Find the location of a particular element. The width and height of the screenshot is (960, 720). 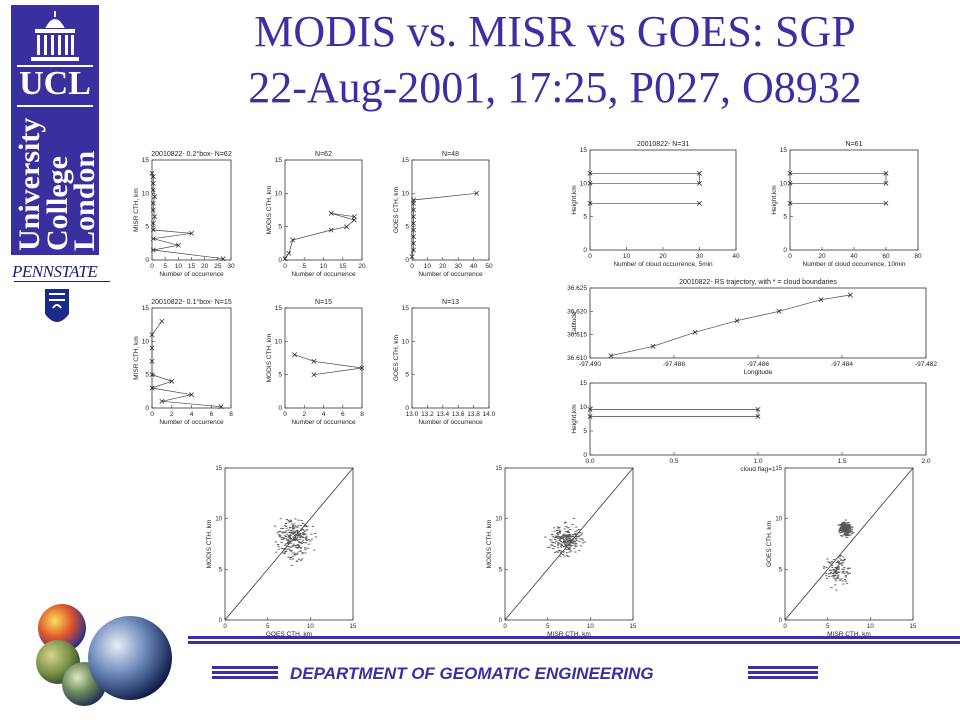

chart9-ytick-label: 0 is located at coordinates (585, 455).